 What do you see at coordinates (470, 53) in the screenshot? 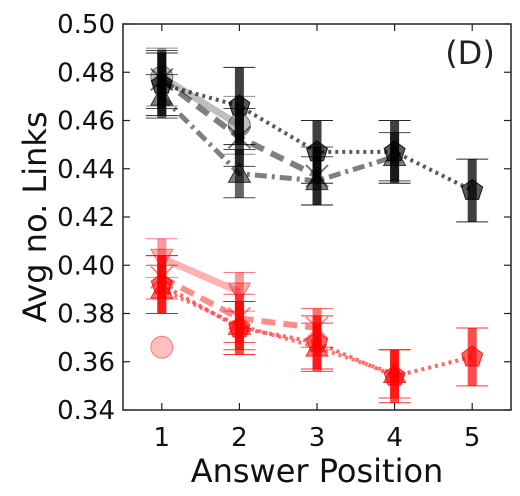
I see `panel-label: (D)` at bounding box center [470, 53].